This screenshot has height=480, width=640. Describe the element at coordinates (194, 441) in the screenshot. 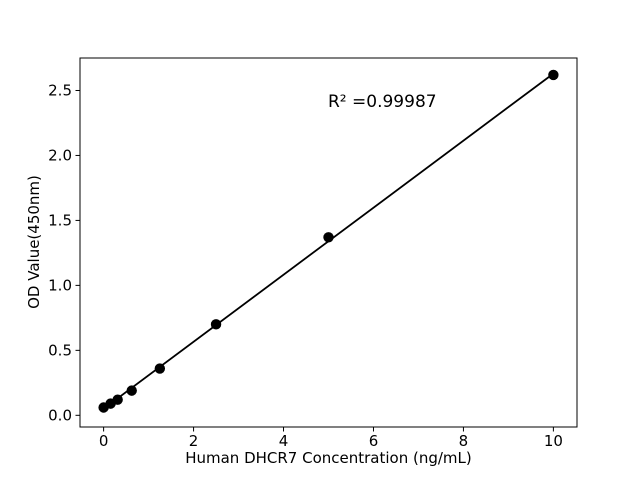

I see `x-tick-label: 2` at that location.